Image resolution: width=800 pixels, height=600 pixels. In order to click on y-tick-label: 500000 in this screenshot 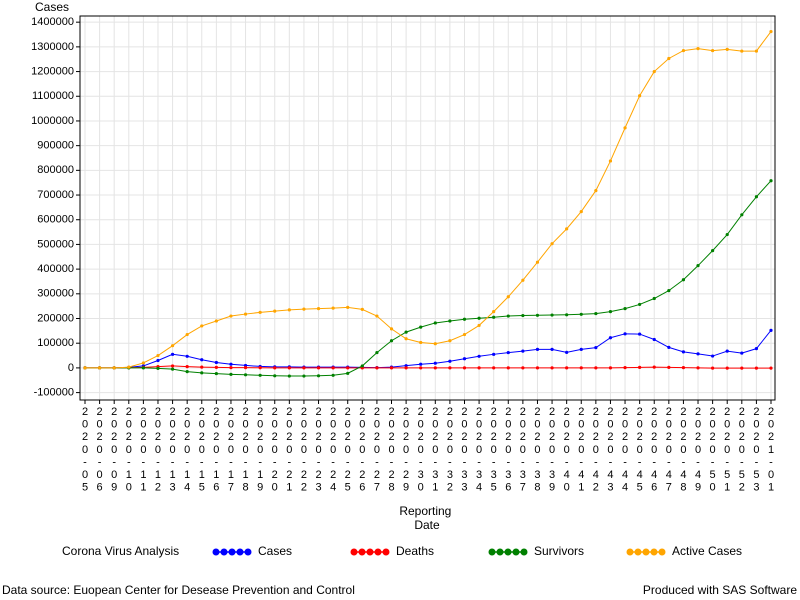, I will do `click(55, 244)`.